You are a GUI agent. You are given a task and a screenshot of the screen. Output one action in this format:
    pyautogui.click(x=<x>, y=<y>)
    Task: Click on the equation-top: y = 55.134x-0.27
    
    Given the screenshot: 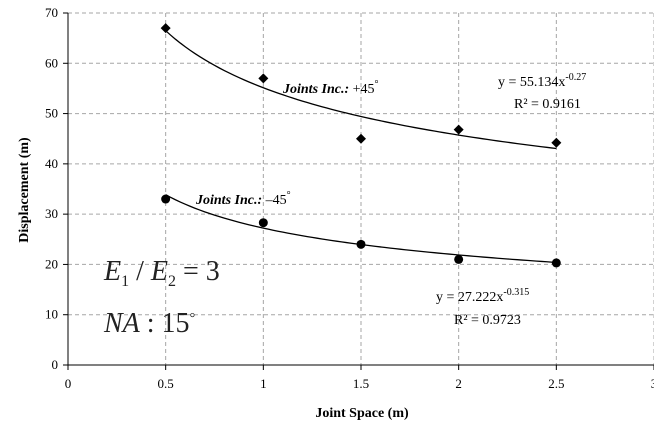 What is the action you would take?
    pyautogui.click(x=542, y=81)
    